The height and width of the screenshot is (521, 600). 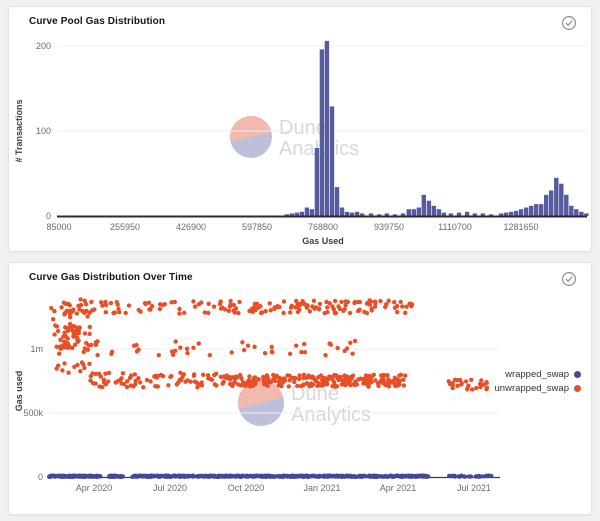 I want to click on chart2-title: Curve Gas Distribution Over Time, so click(x=111, y=277).